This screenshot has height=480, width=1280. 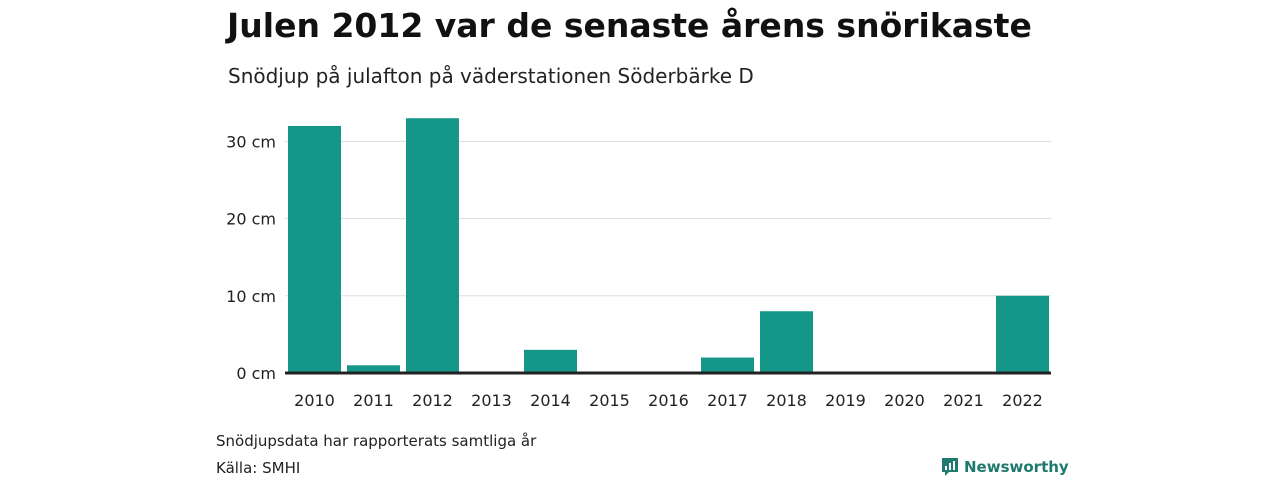 I want to click on bar-2018, so click(x=786, y=342).